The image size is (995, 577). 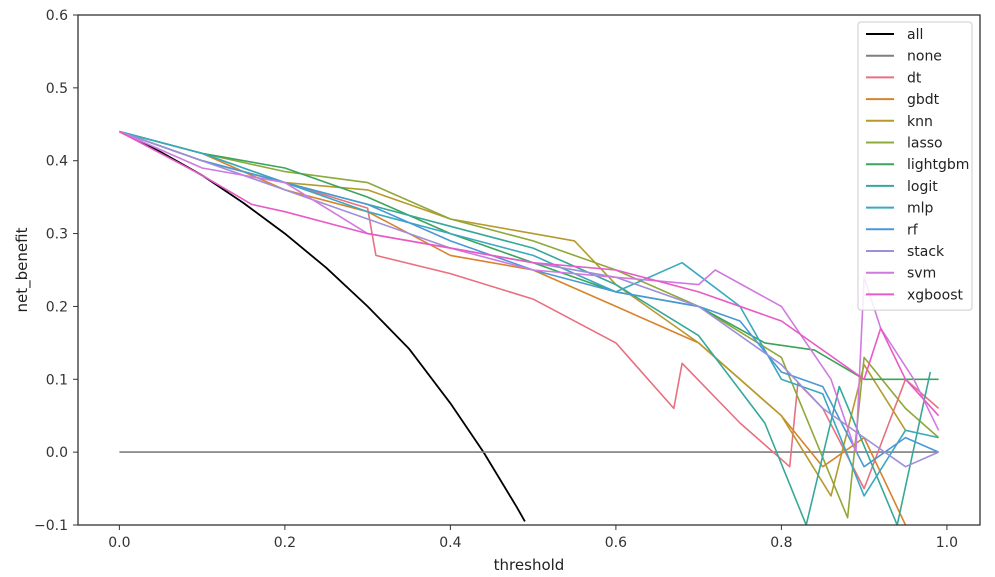 I want to click on legend-box, so click(x=915, y=166).